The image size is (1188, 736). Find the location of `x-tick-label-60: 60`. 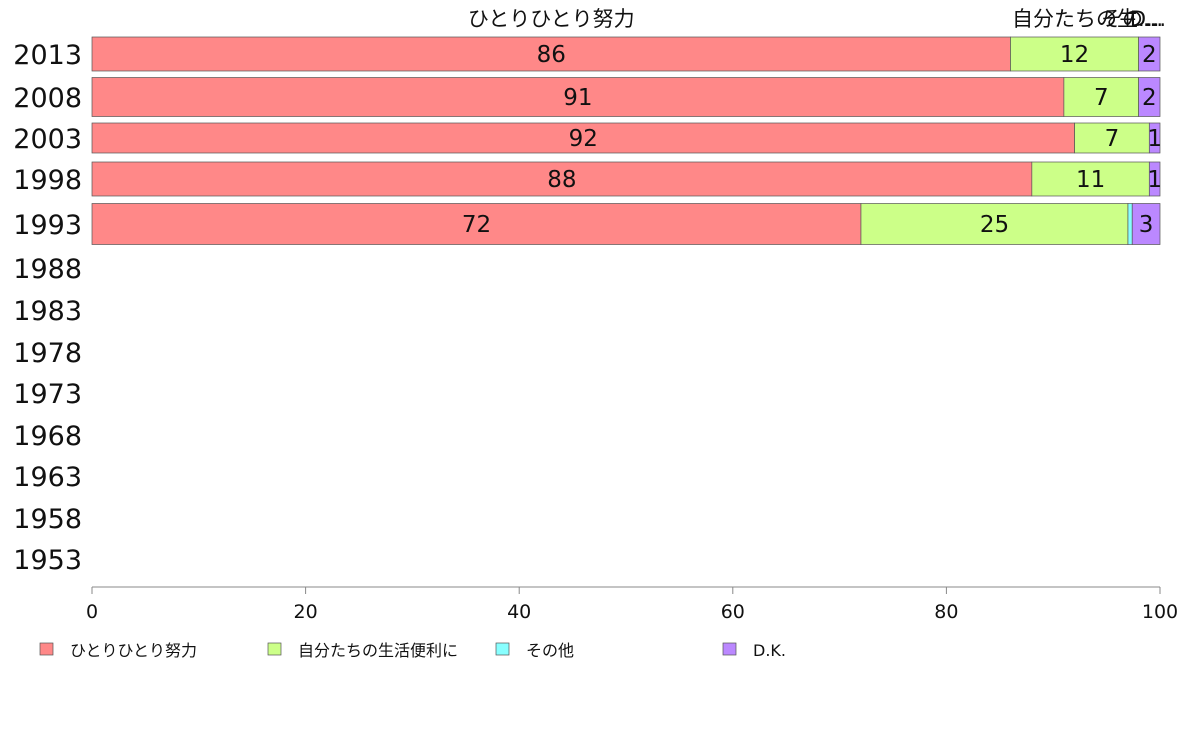

x-tick-label-60: 60 is located at coordinates (733, 612).